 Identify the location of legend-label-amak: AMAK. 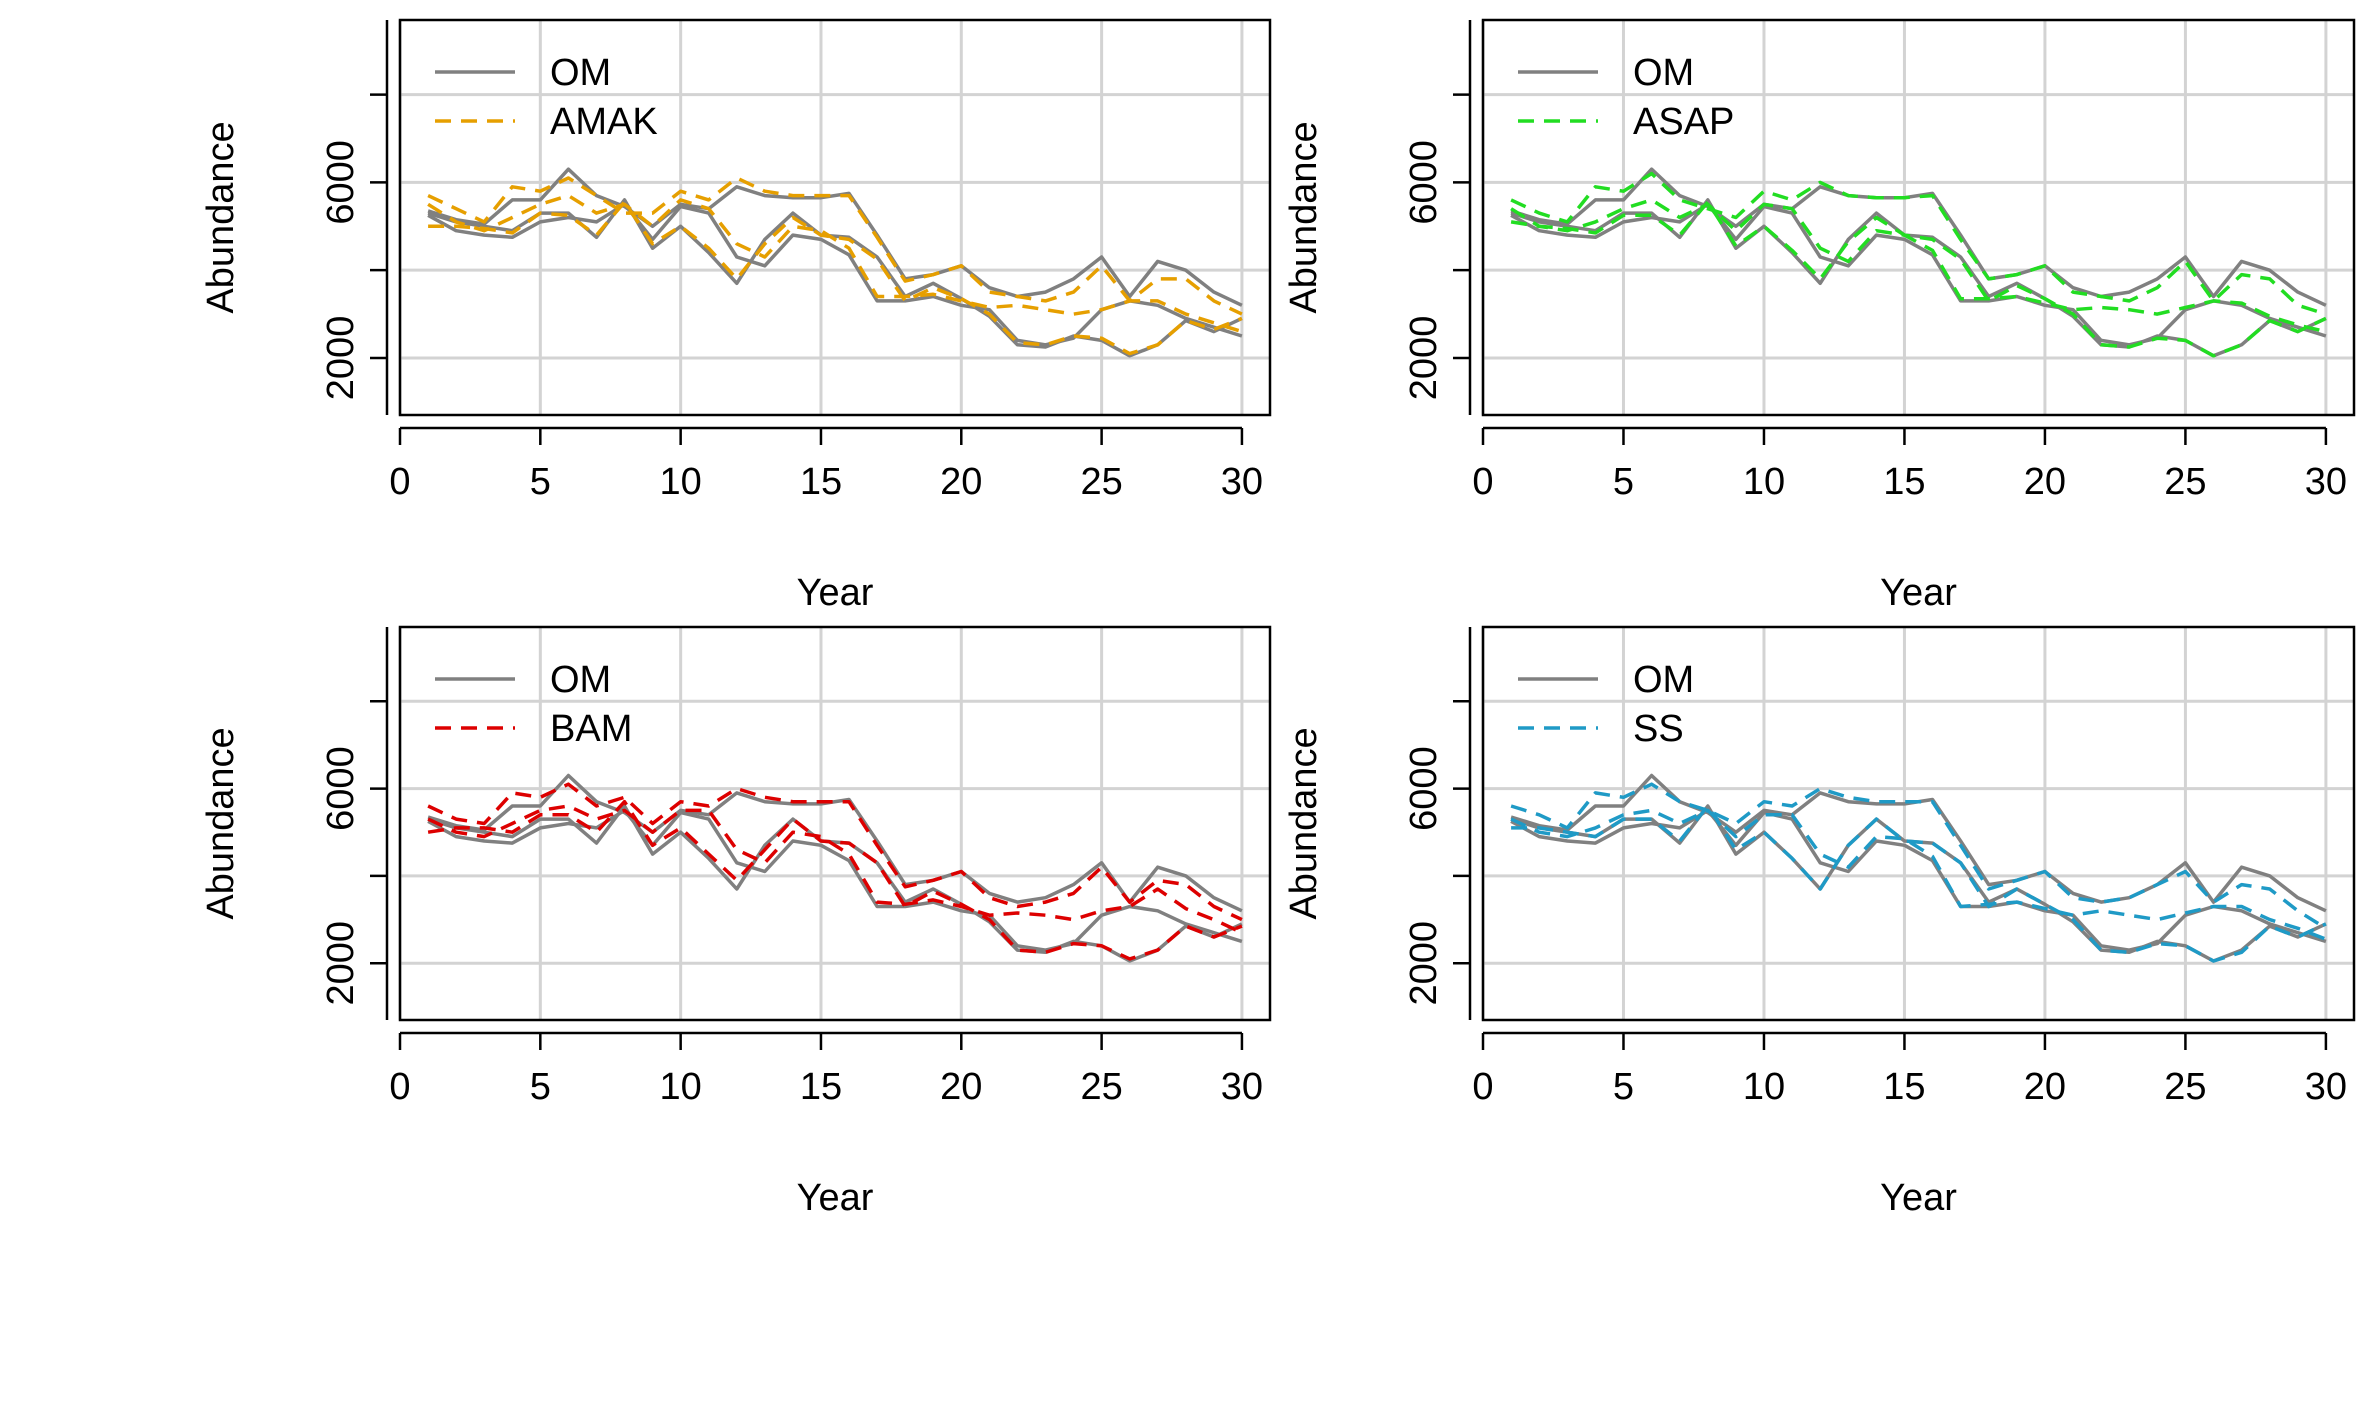
(604, 122).